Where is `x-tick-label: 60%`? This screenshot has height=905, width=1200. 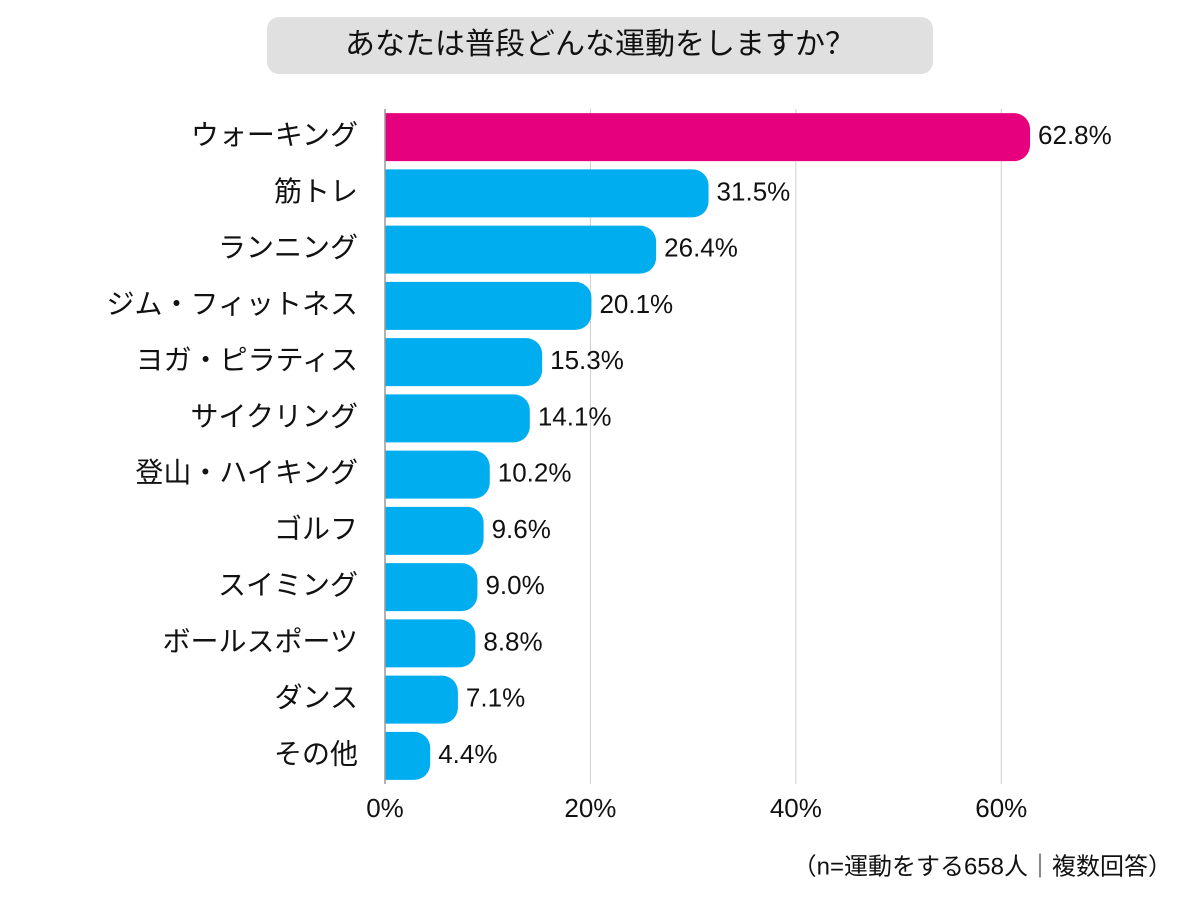 x-tick-label: 60% is located at coordinates (1001, 808).